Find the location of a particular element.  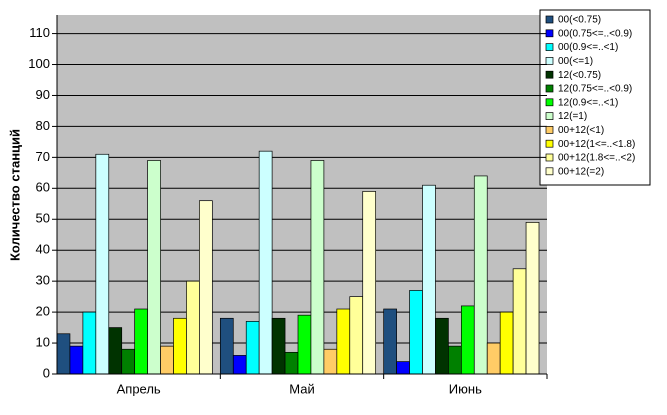

legend-label: 12(0.9<=..<1) is located at coordinates (588, 102).